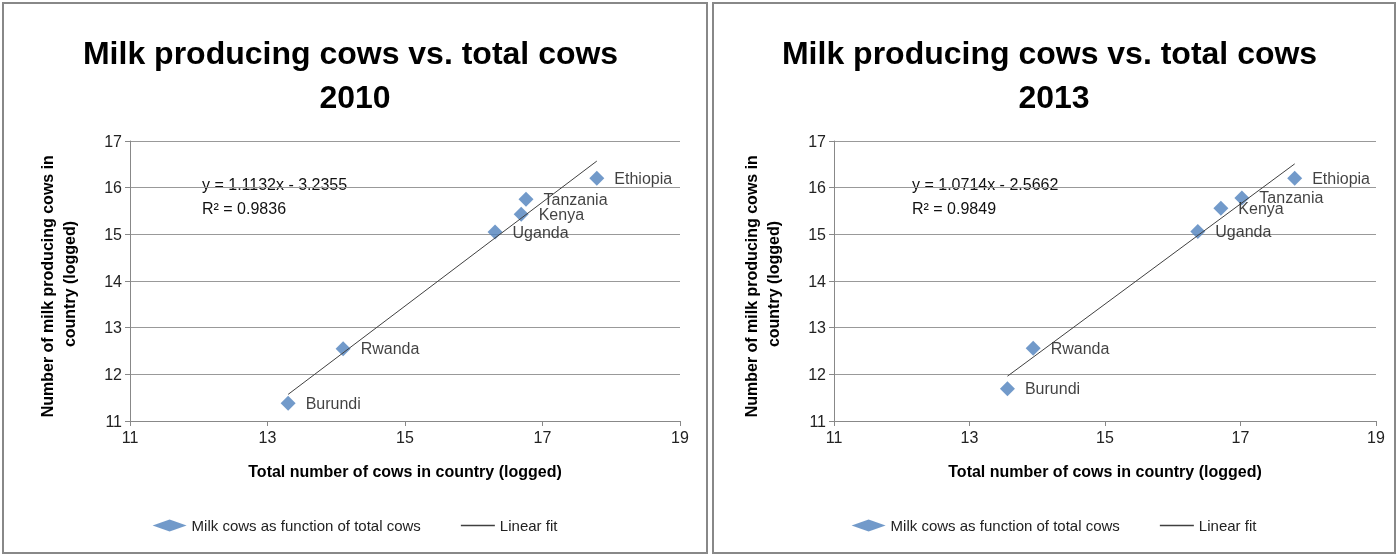  Describe the element at coordinates (561, 214) in the screenshot. I see `data-label: Kenya` at that location.